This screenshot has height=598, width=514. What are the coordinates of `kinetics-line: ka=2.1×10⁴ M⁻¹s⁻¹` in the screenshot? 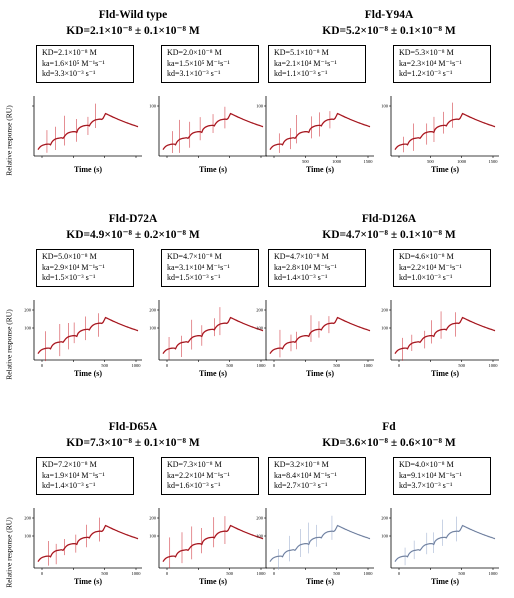 It's located at (305, 63).